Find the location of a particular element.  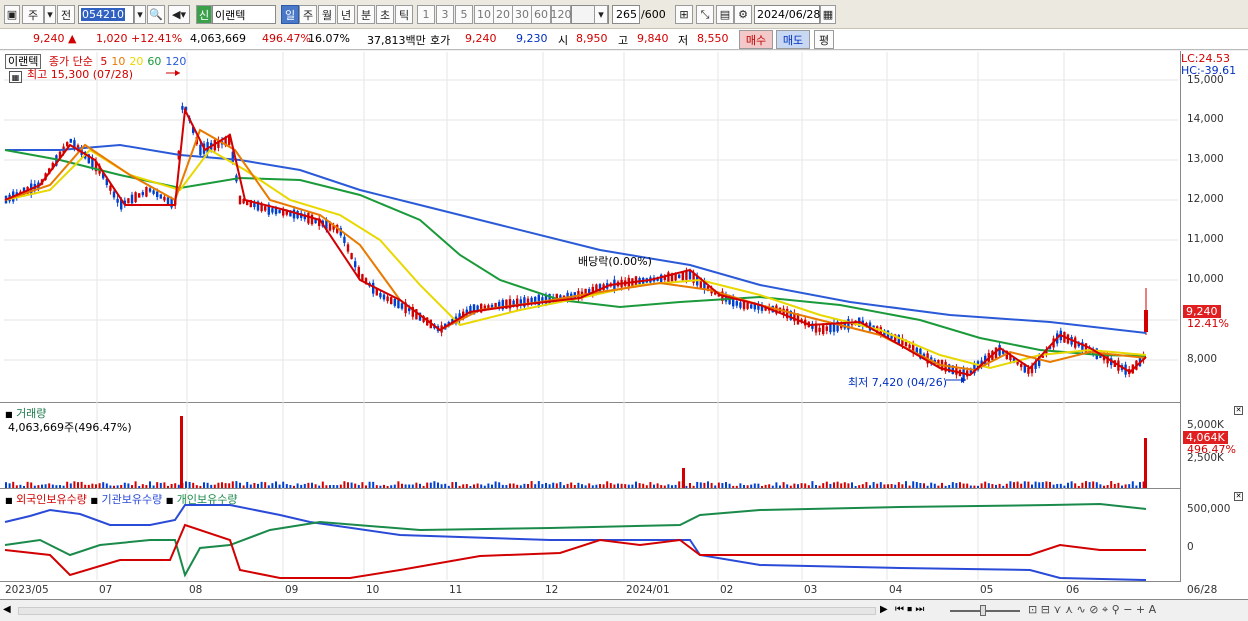

zoom-slider-handle is located at coordinates (983, 610).